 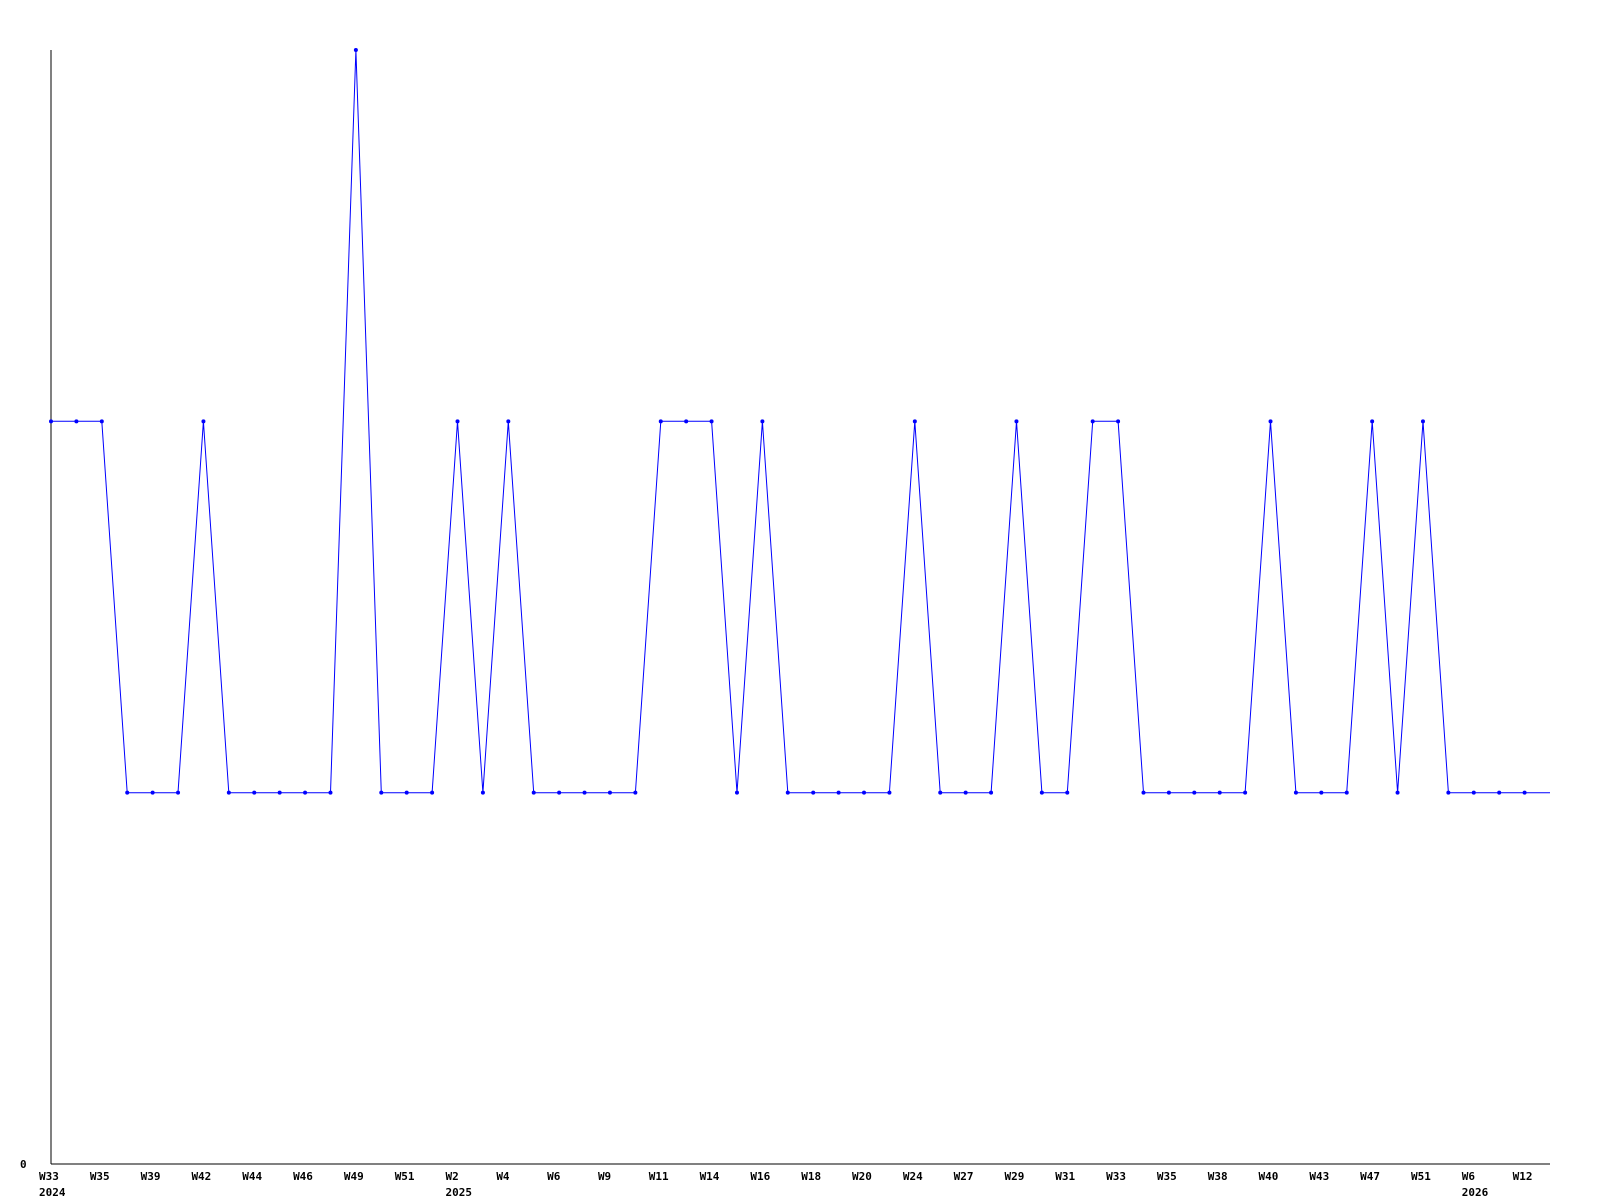 I want to click on x-tick-label-29: W12, so click(x=1523, y=1176).